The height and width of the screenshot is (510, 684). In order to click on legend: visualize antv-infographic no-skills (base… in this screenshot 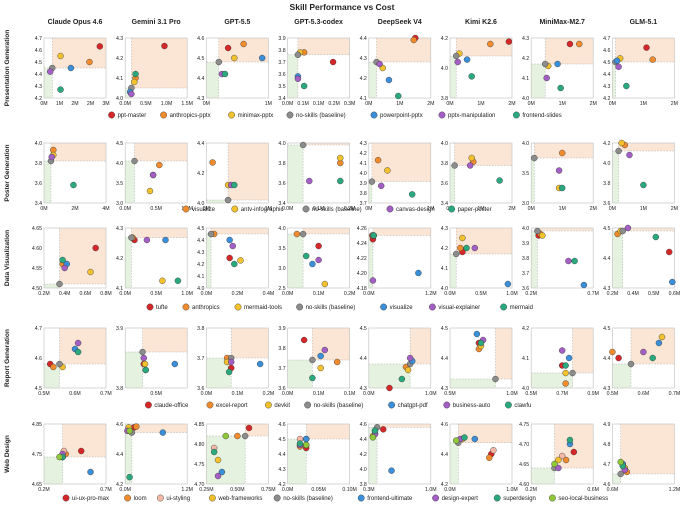, I will do `click(337, 209)`.